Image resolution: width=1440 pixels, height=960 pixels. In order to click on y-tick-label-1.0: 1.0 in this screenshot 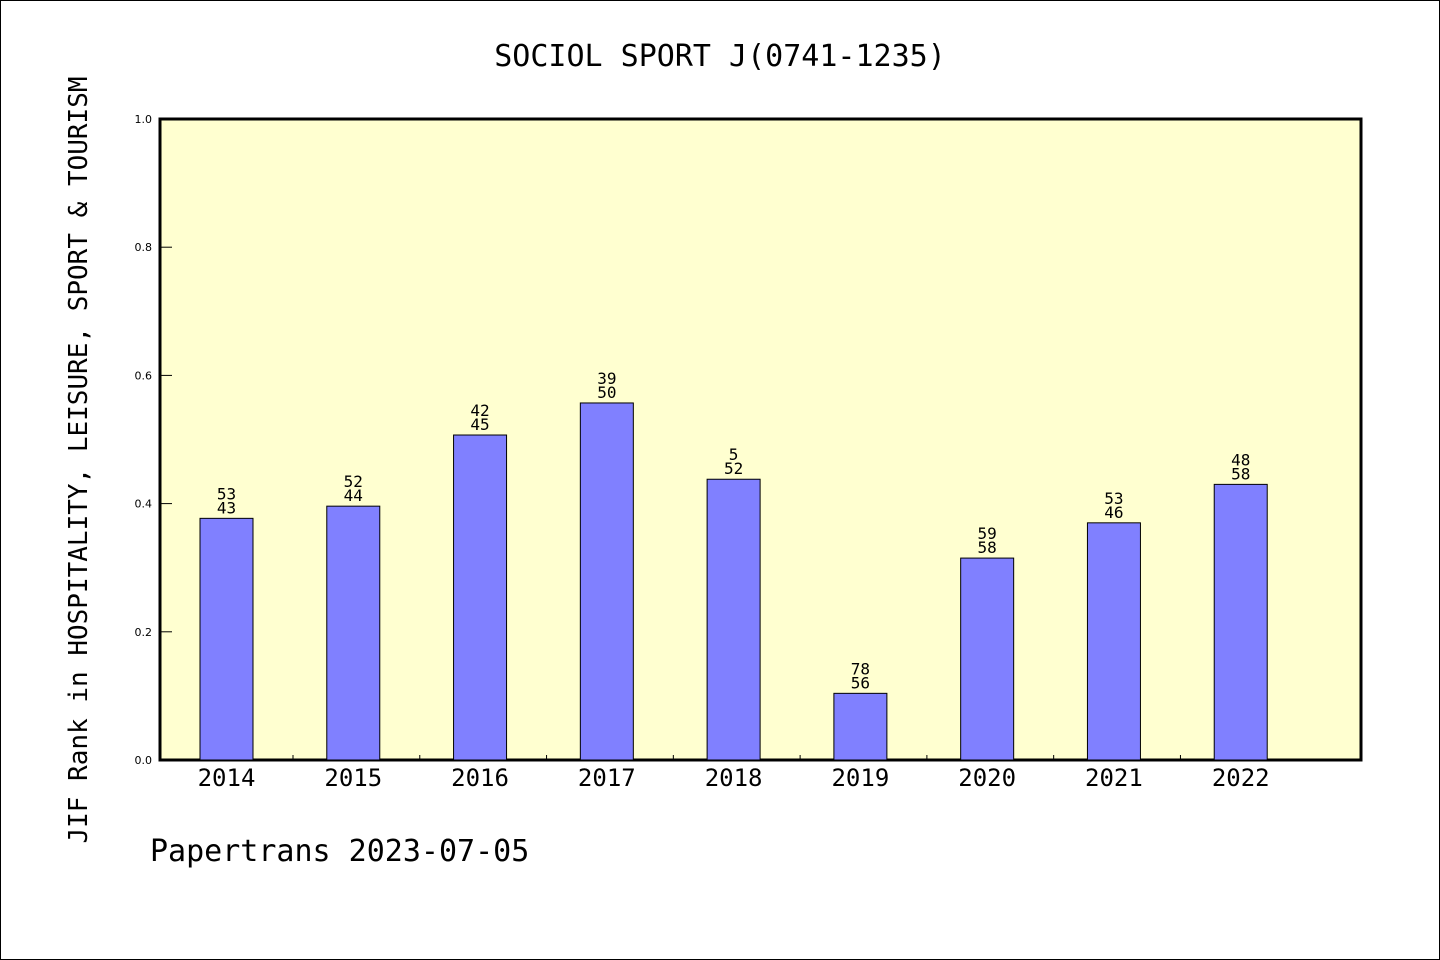, I will do `click(144, 119)`.